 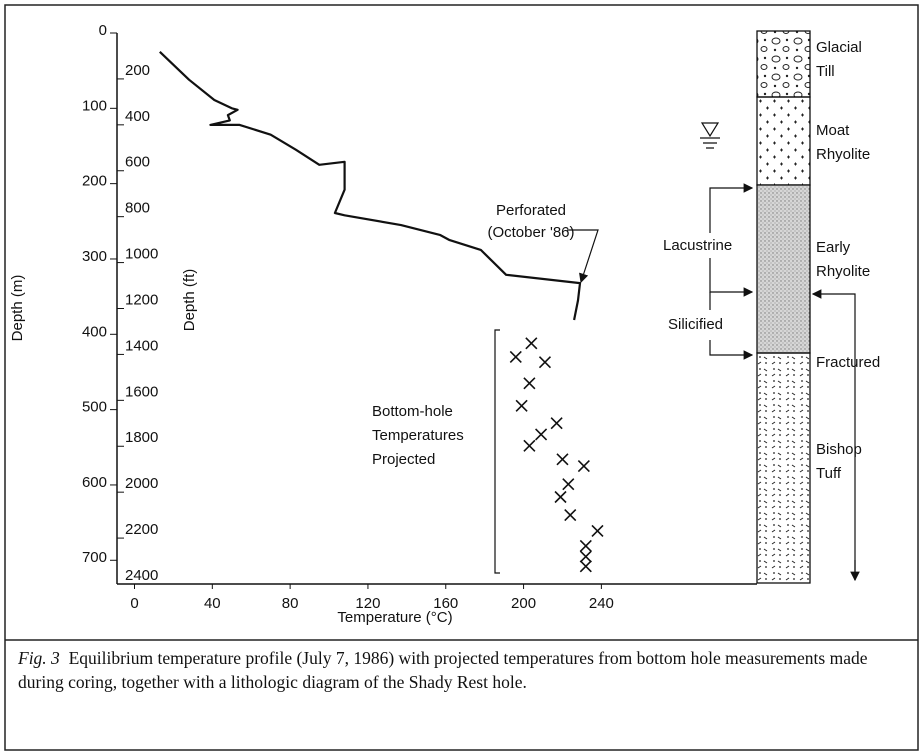 What do you see at coordinates (212, 603) in the screenshot?
I see `x-tick-label: 40` at bounding box center [212, 603].